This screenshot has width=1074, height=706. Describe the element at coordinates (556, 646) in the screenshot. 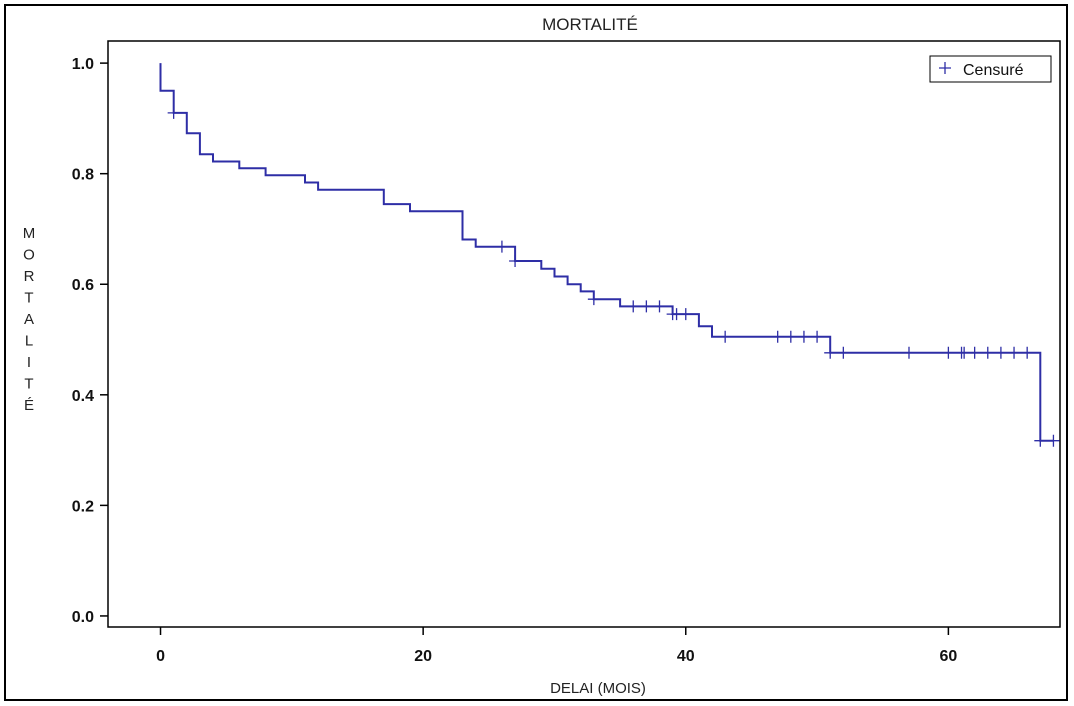

I see `x-axis: 0 20 40 60` at that location.